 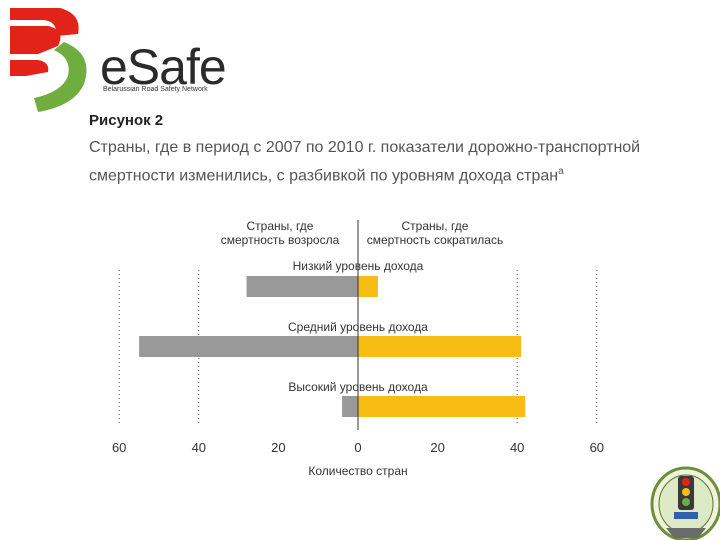 What do you see at coordinates (155, 89) in the screenshot?
I see `esafe-logo-subtitle: Belarussian Road Safety Network` at bounding box center [155, 89].